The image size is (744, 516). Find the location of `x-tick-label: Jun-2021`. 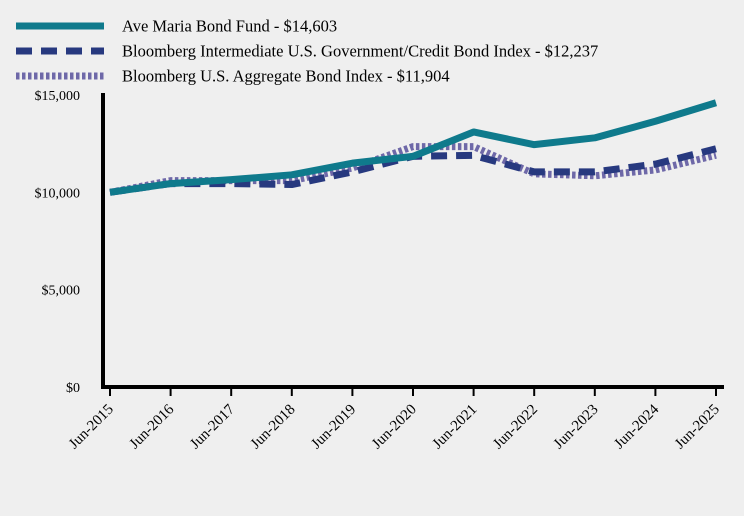

x-tick-label: Jun-2021 is located at coordinates (455, 427).